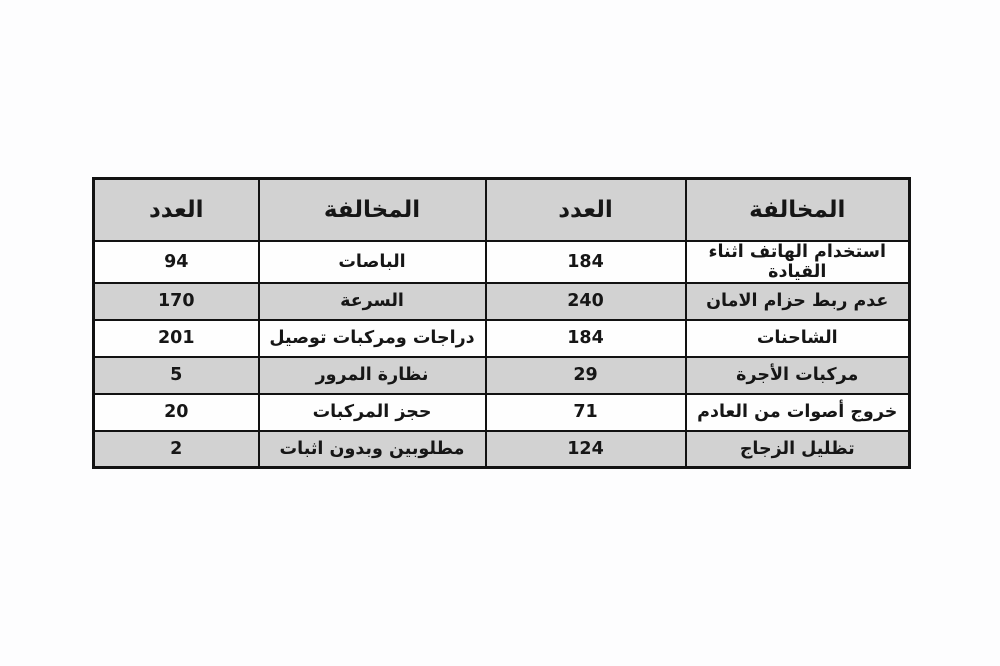 This screenshot has height=666, width=1000. What do you see at coordinates (372, 338) in the screenshot?
I see `violation-cell: دراجات ومركبات توصيل` at bounding box center [372, 338].